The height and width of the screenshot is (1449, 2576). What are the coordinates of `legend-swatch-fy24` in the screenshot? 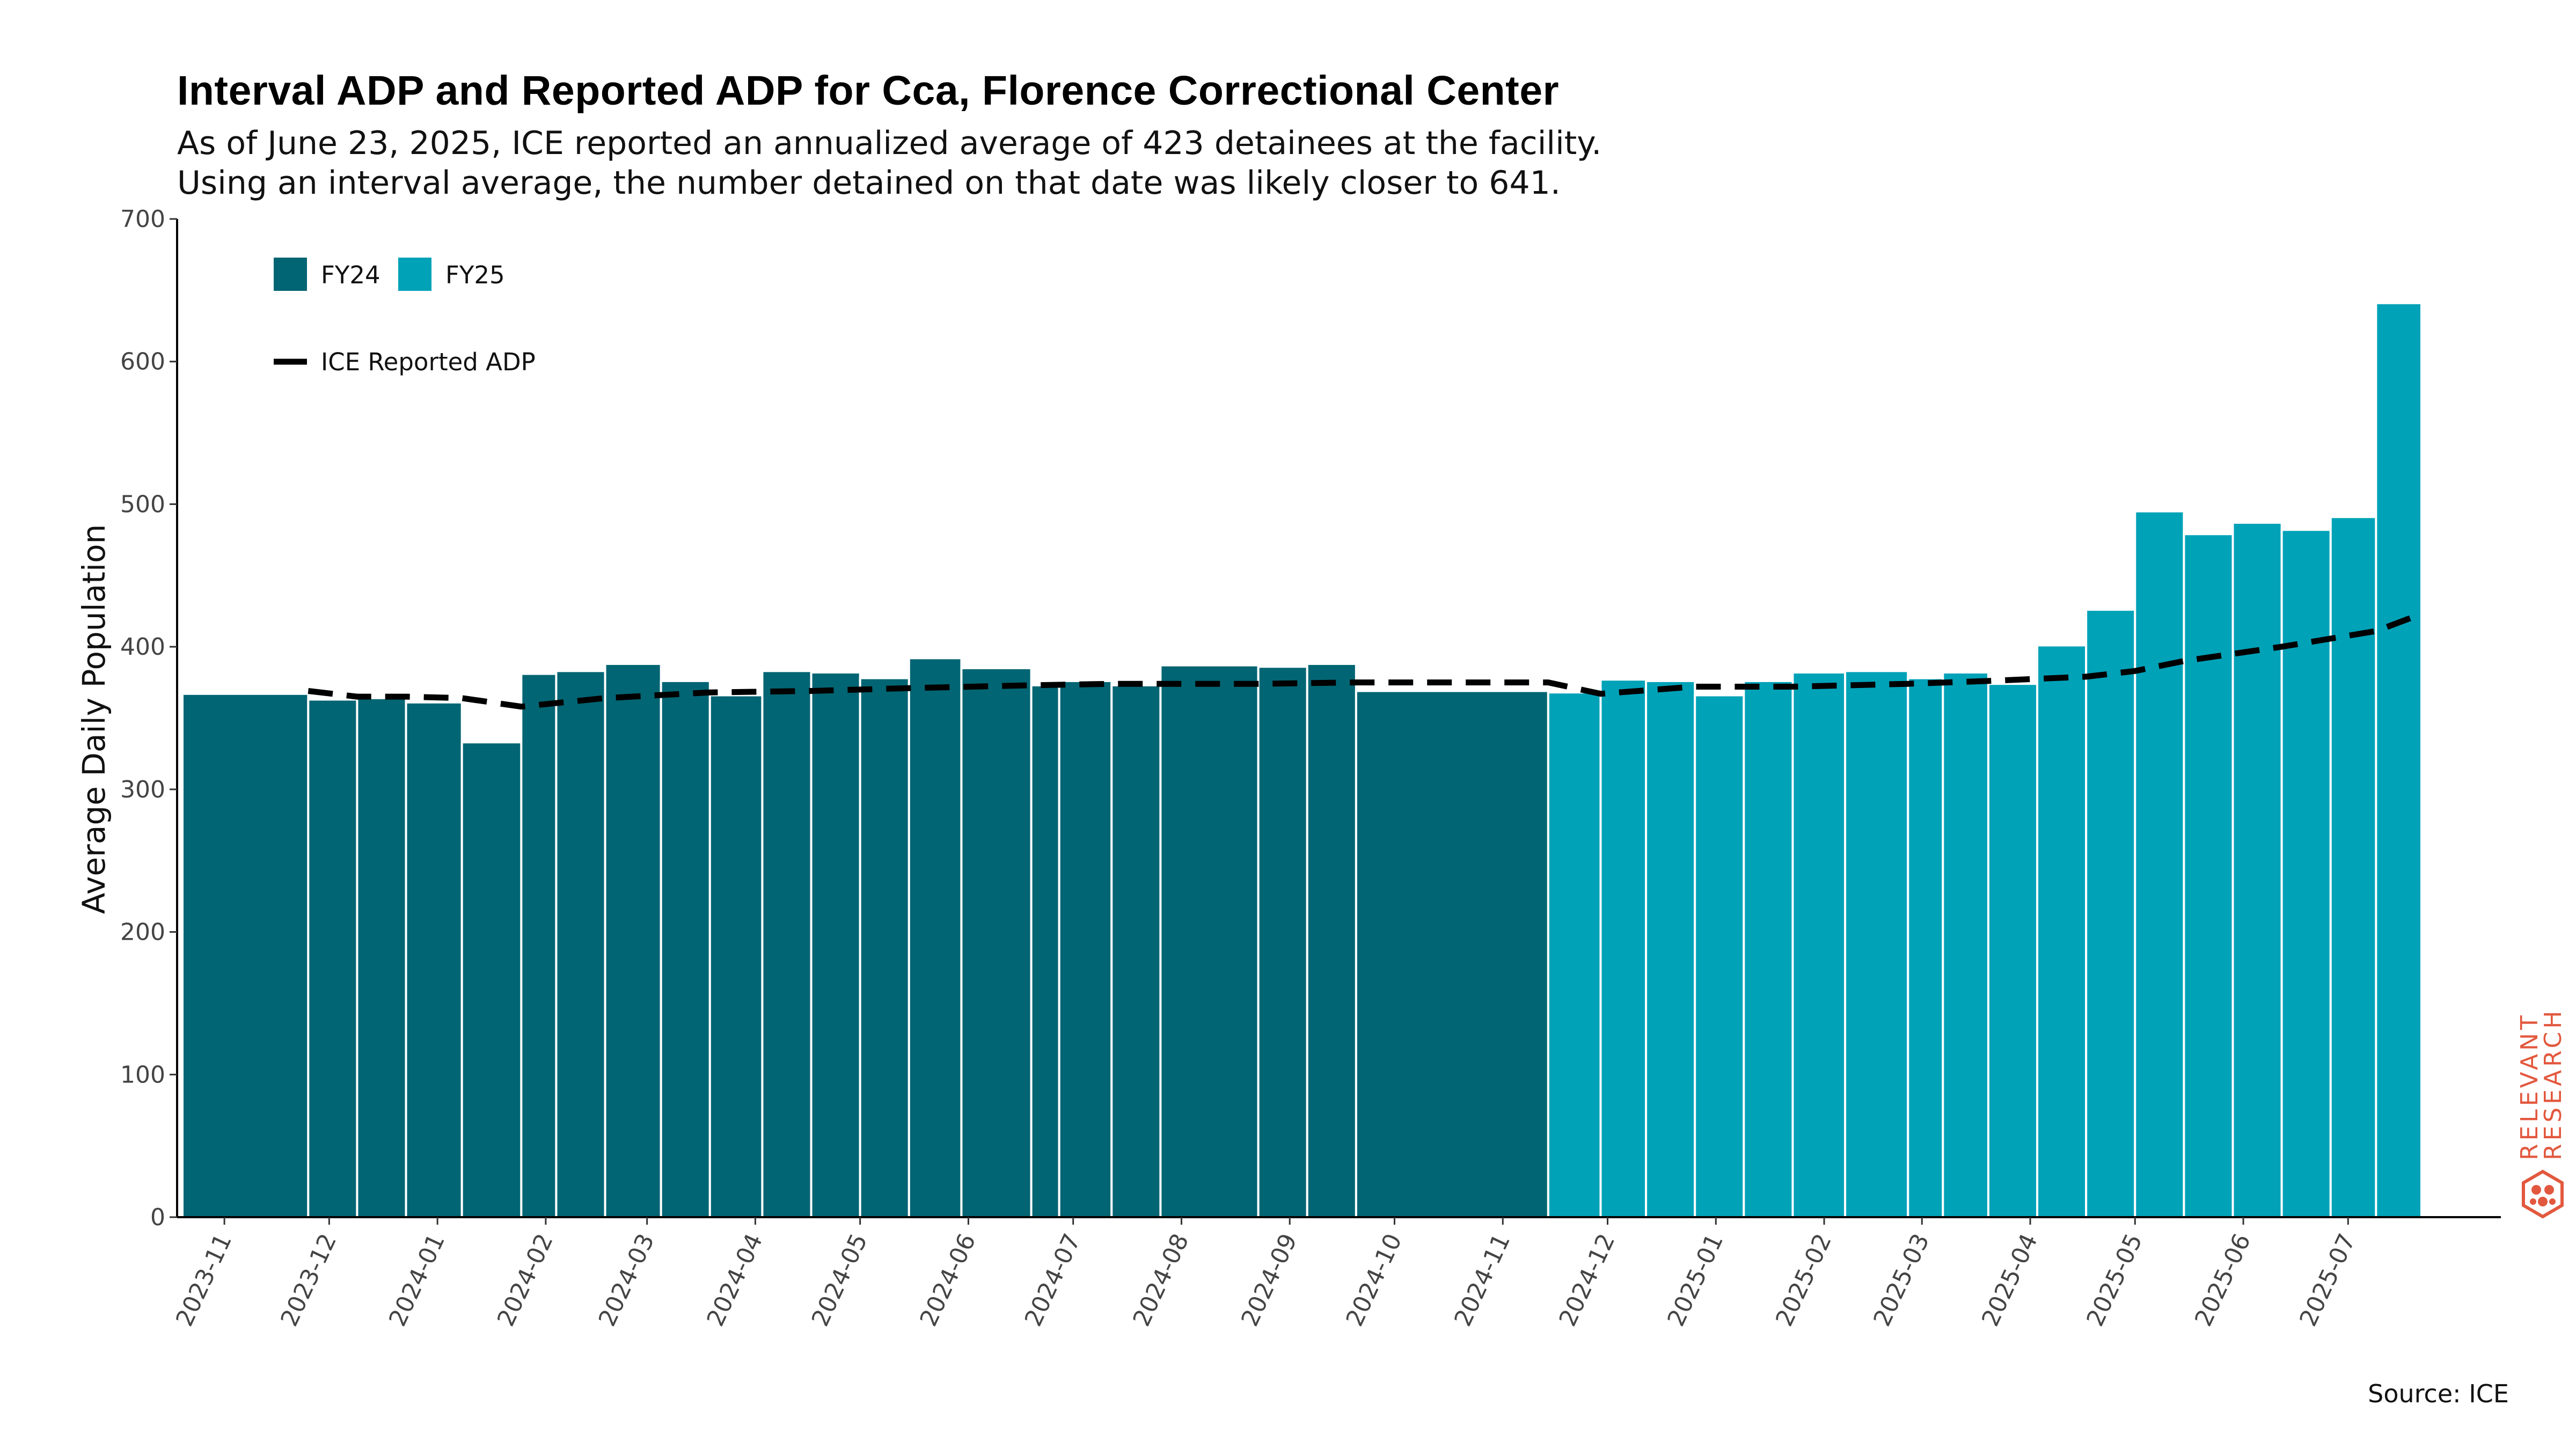 It's located at (290, 274).